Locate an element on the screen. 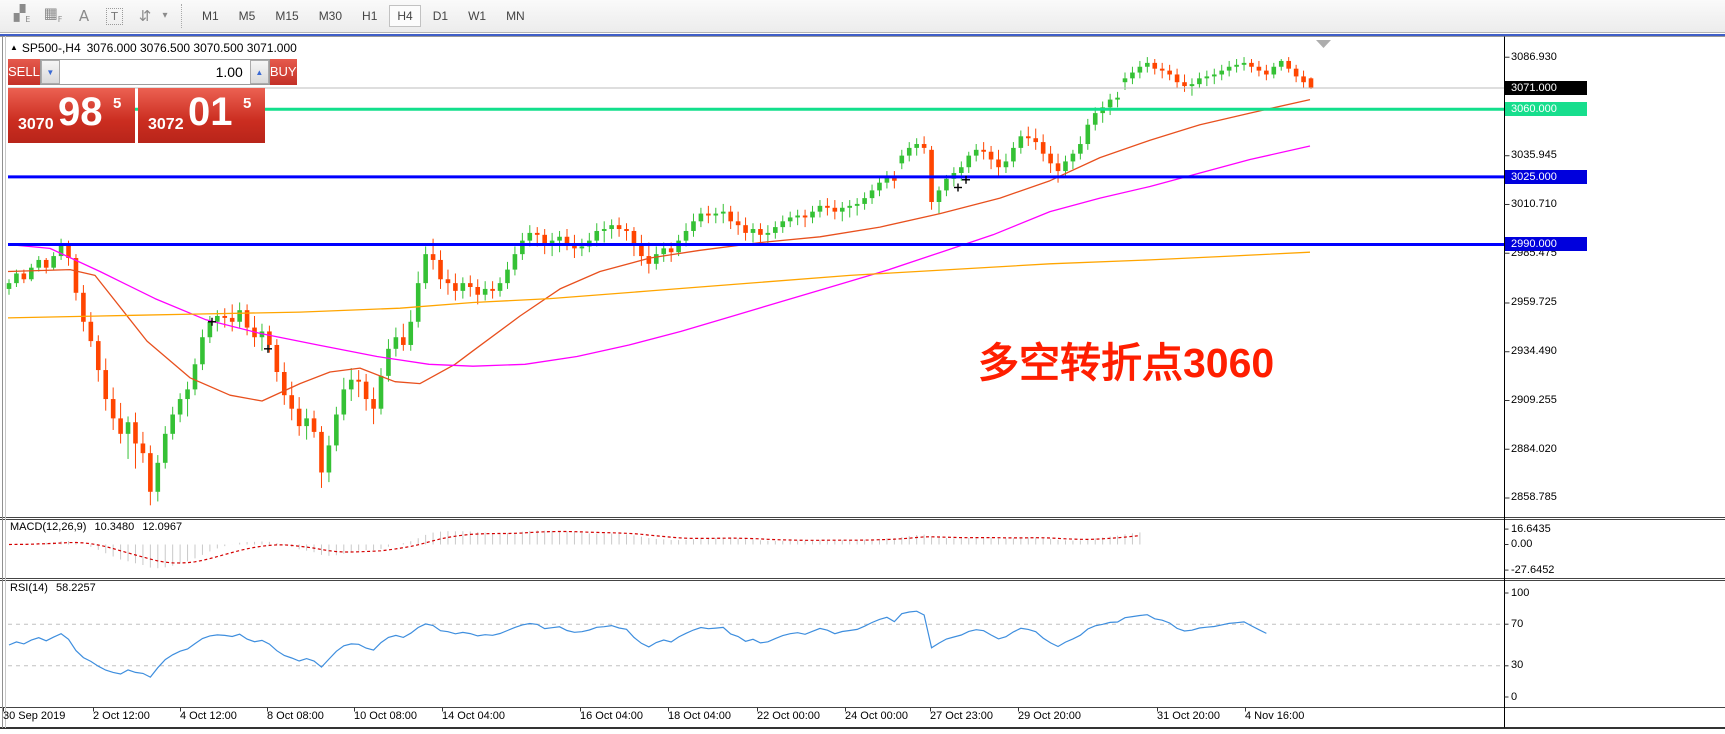 This screenshot has height=734, width=1725. timeframe-button-M1: M1 is located at coordinates (210, 16).